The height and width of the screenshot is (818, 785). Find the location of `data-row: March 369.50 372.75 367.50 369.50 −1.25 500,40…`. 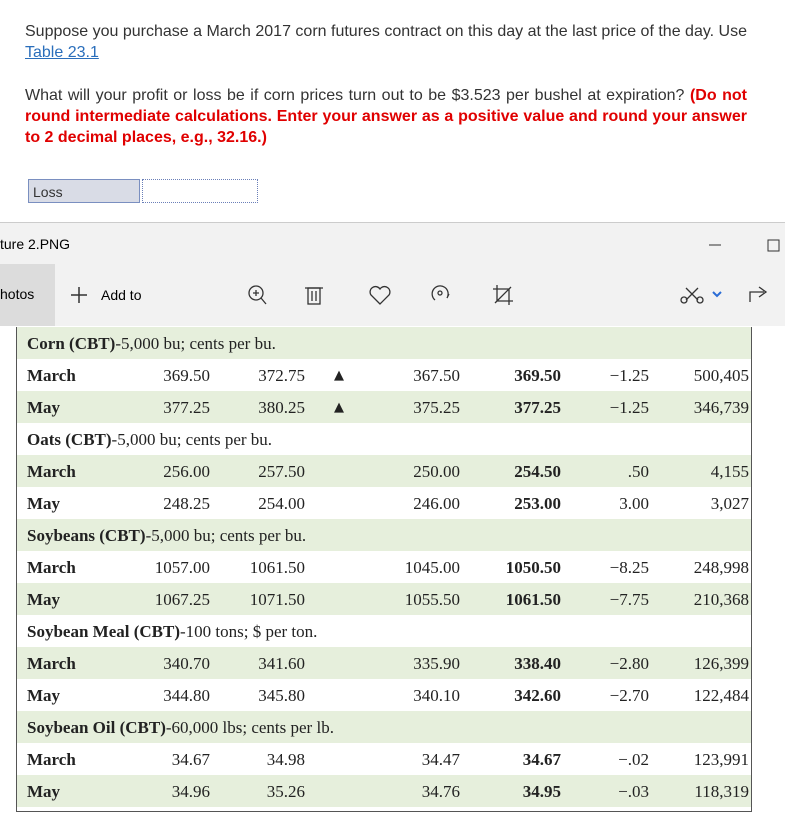

data-row: March 369.50 372.75 367.50 369.50 −1.25 500,40… is located at coordinates (384, 375).